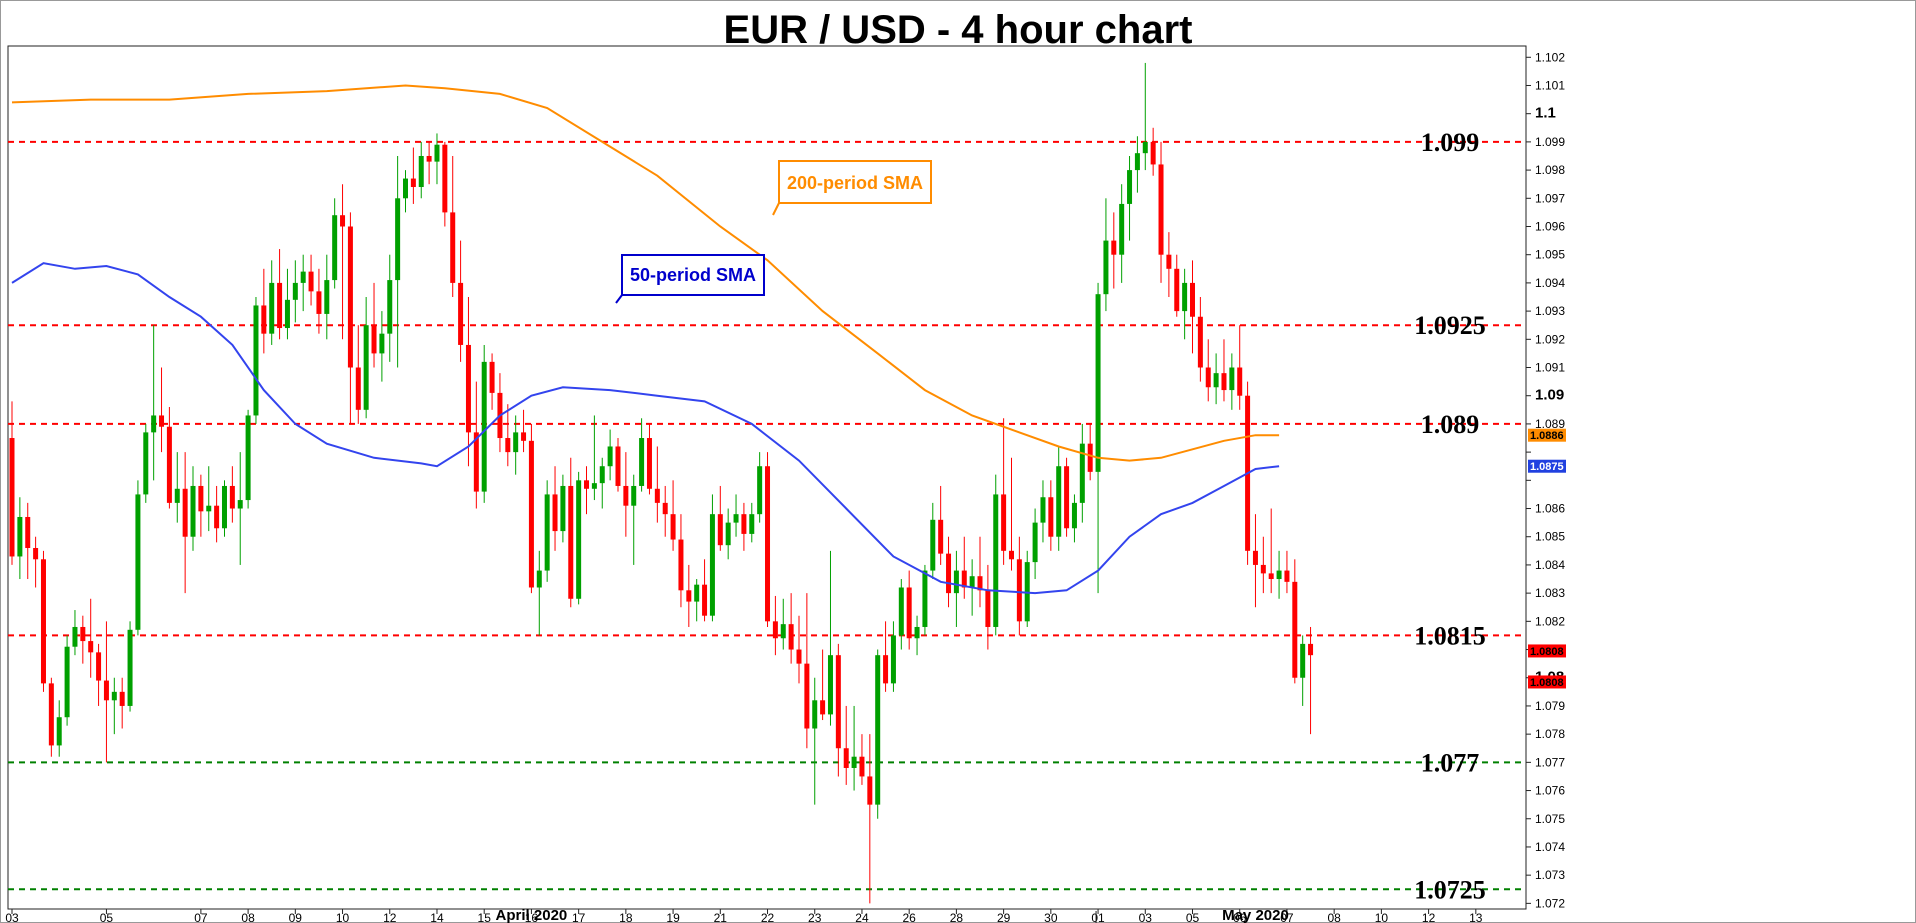 The height and width of the screenshot is (923, 1916). What do you see at coordinates (1550, 368) in the screenshot?
I see `y-tick-label: 1.091` at bounding box center [1550, 368].